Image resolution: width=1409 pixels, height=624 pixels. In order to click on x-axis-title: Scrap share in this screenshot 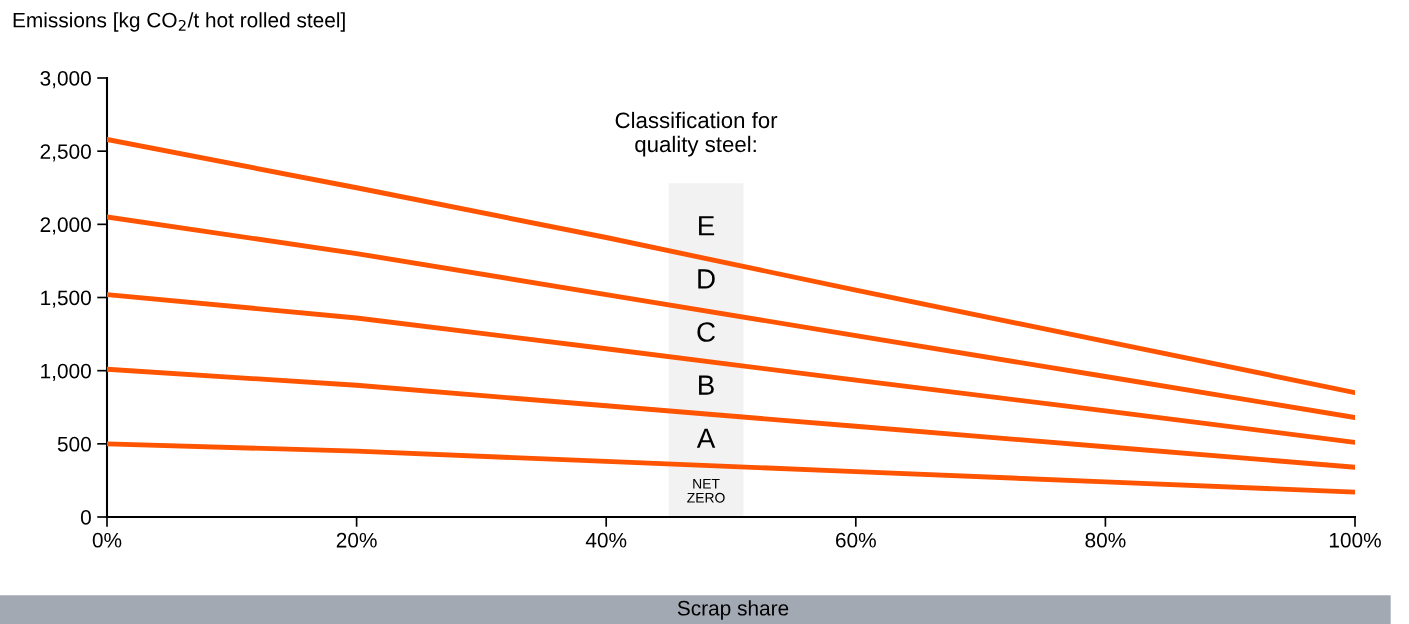, I will do `click(733, 610)`.